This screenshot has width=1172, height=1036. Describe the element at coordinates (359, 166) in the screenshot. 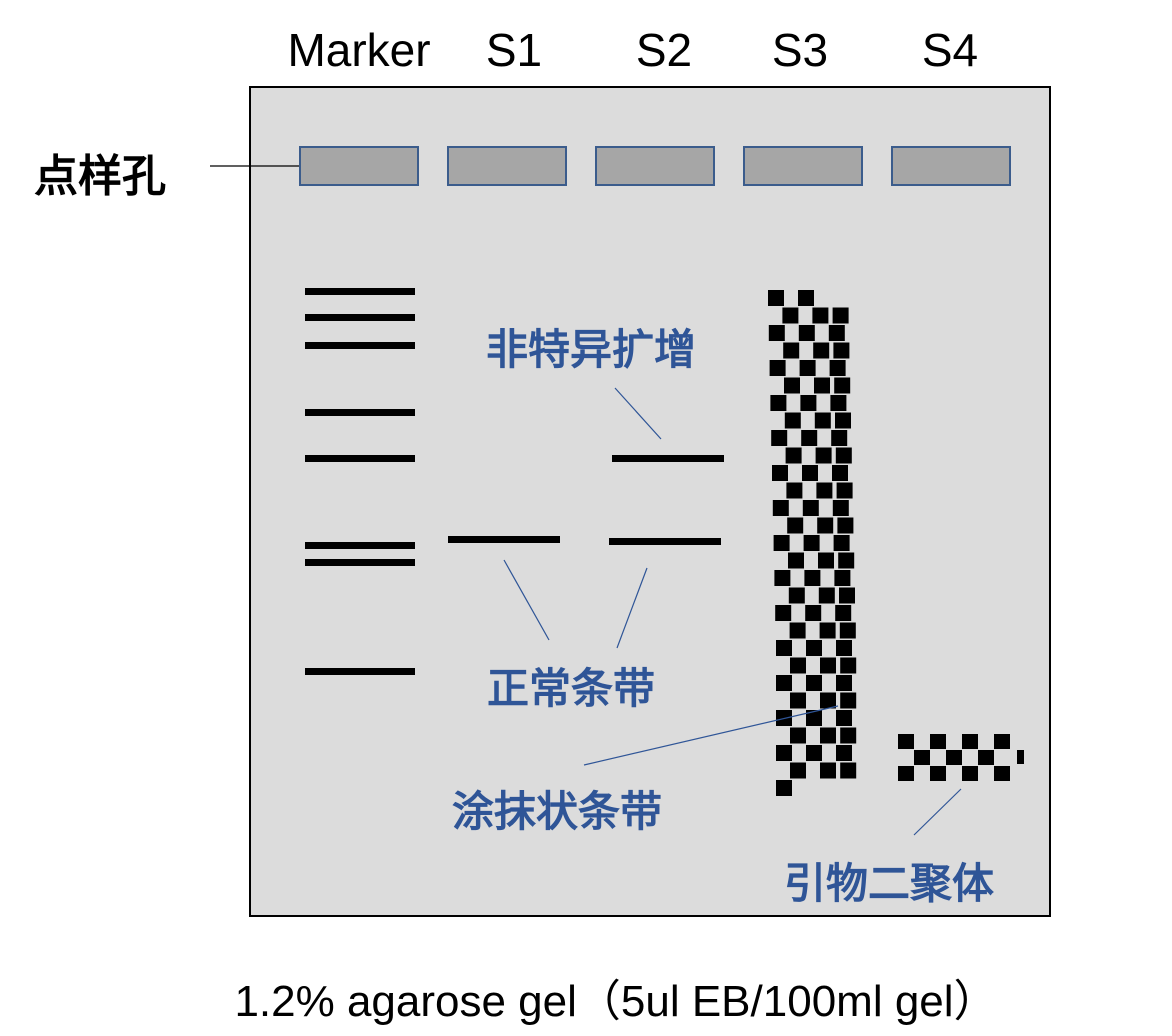

I see `well-marker` at that location.